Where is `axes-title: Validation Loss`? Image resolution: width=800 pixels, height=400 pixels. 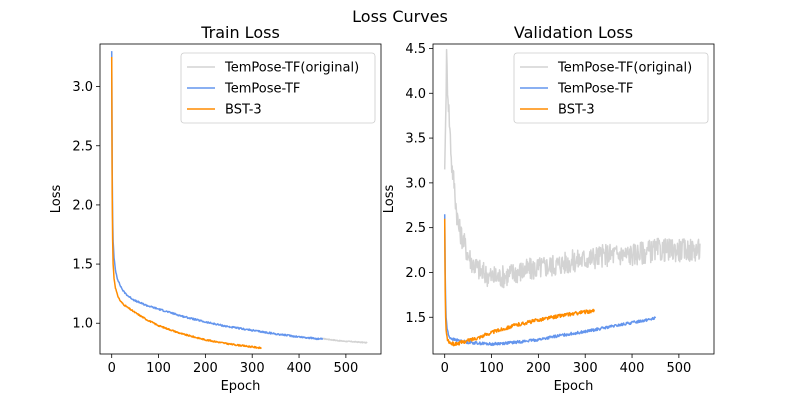
axes-title: Validation Loss is located at coordinates (573, 32).